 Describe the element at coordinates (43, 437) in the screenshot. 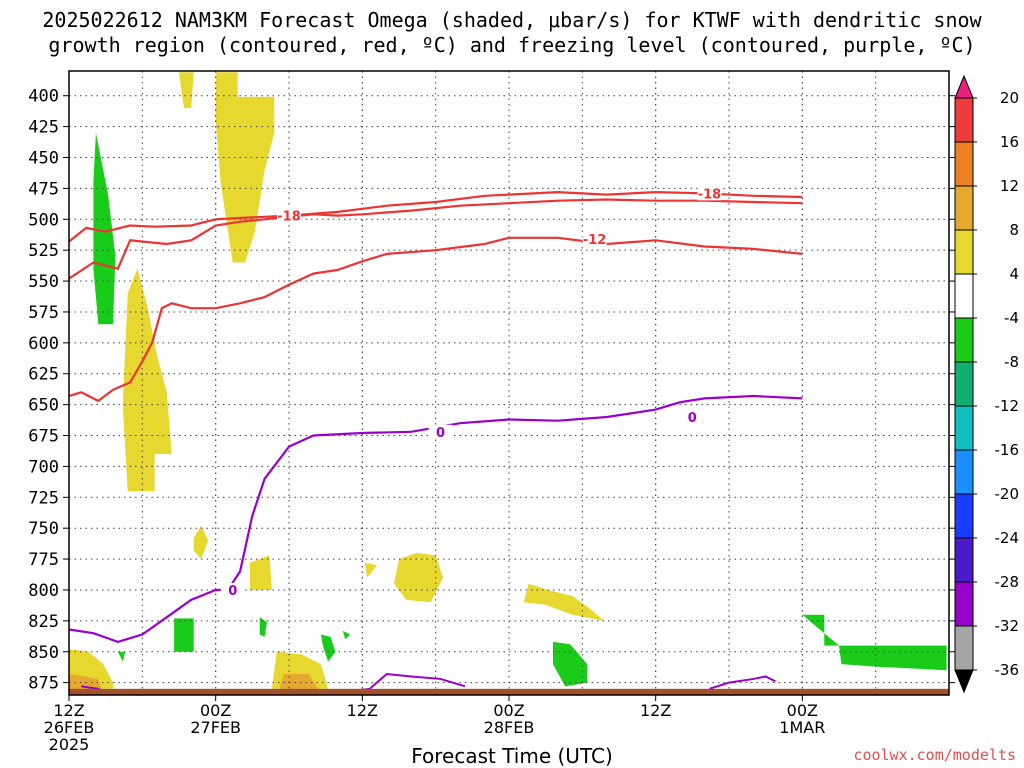

I see `y-tick-label: 675` at that location.